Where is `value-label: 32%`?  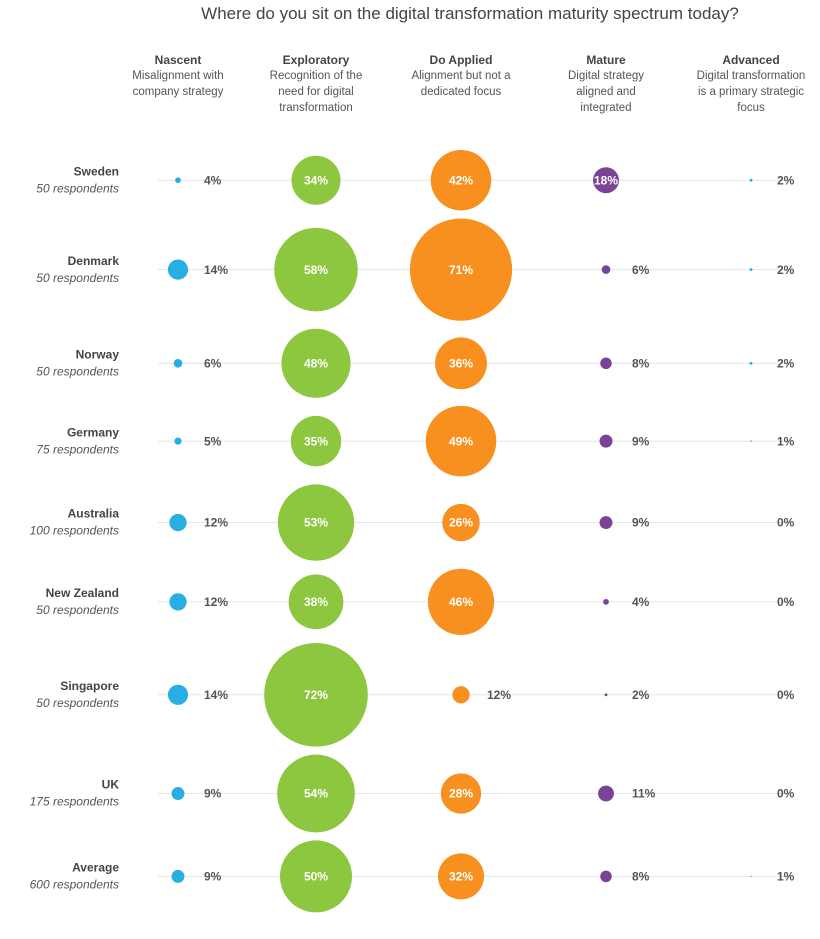 value-label: 32% is located at coordinates (461, 877).